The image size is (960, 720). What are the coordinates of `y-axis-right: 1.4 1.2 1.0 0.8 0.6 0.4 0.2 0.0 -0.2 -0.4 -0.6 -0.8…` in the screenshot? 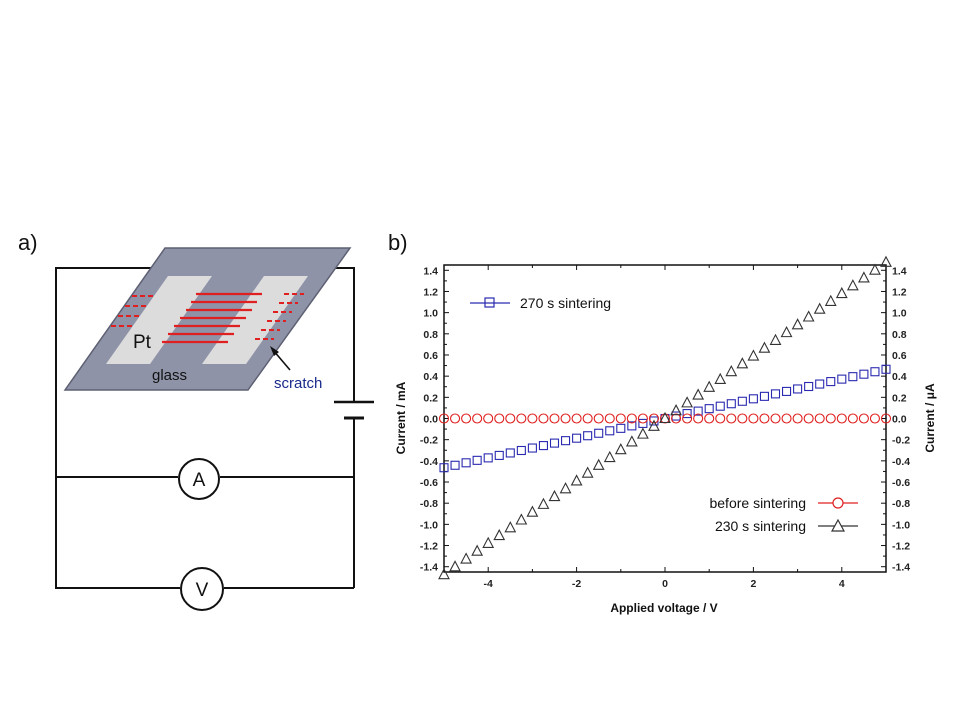 It's located at (895, 419).